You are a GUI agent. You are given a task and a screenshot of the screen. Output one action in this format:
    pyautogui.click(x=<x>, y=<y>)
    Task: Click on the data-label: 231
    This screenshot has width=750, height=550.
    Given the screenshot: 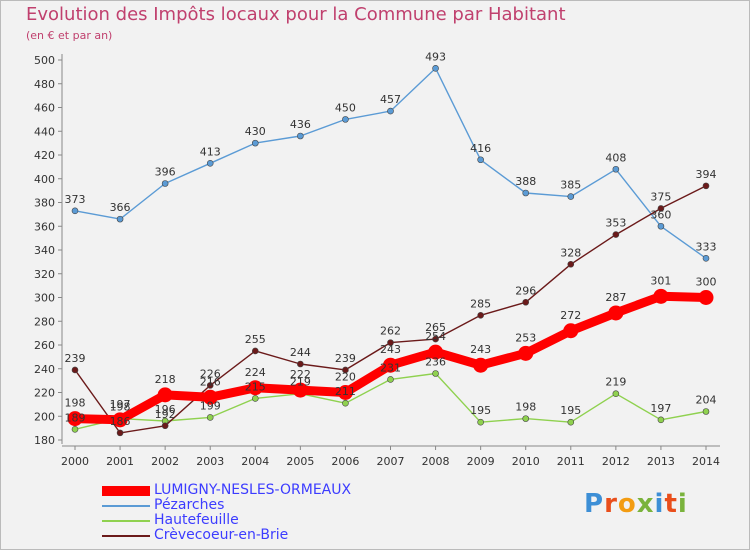 What is the action you would take?
    pyautogui.click(x=390, y=367)
    